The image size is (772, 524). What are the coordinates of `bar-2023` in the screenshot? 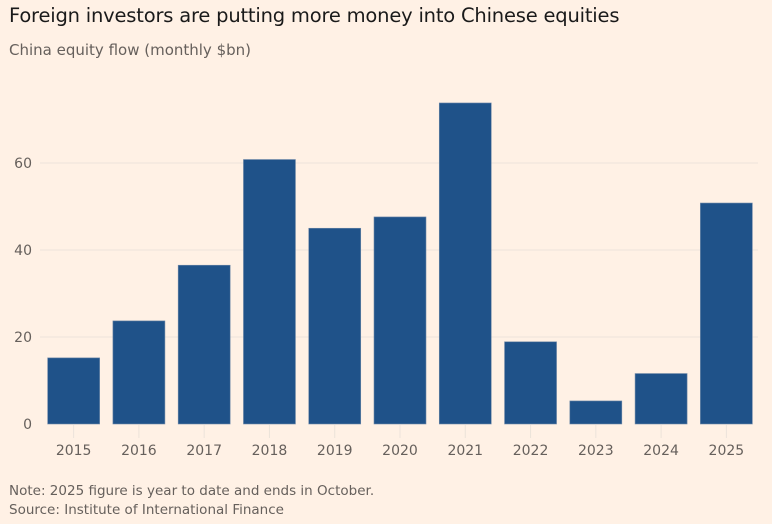 It's located at (596, 412).